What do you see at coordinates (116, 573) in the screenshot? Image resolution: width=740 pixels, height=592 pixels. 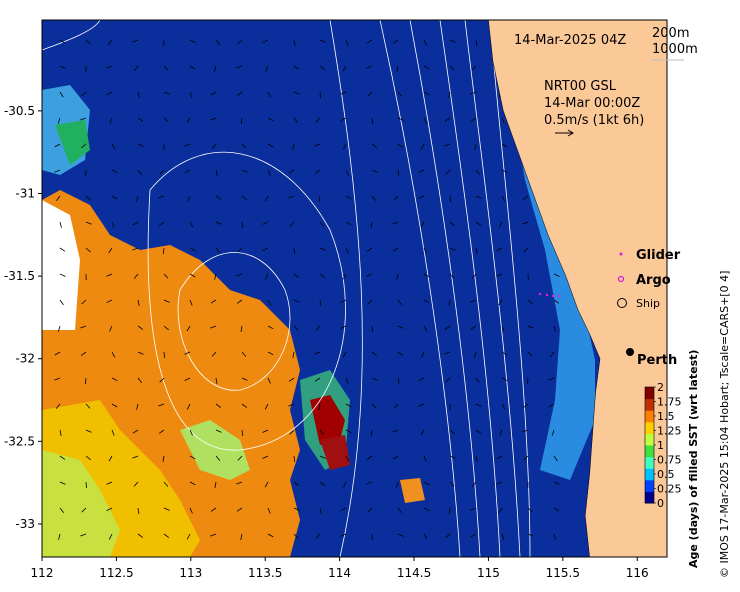 I see `x-tick-label: 112.5` at bounding box center [116, 573].